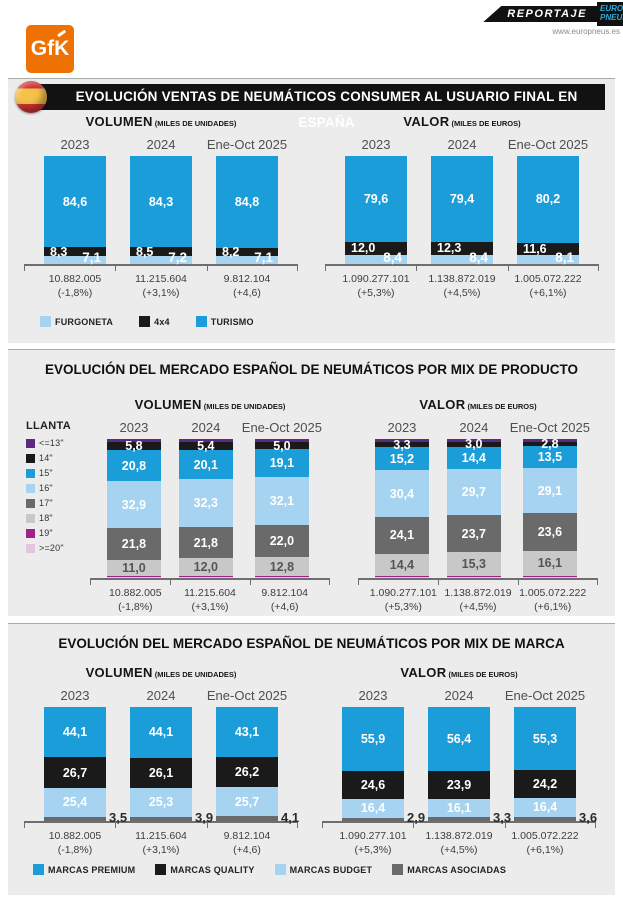  I want to click on bar-segment-14: 3,0, so click(473, 444).